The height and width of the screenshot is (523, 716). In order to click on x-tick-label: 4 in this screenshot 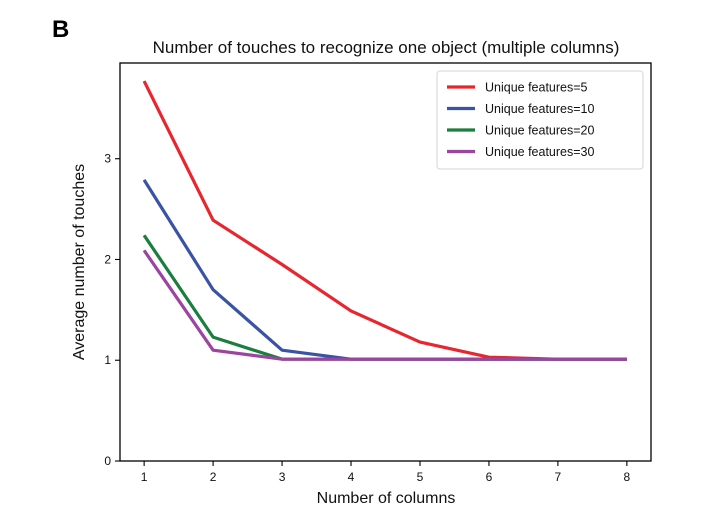, I will do `click(351, 477)`.